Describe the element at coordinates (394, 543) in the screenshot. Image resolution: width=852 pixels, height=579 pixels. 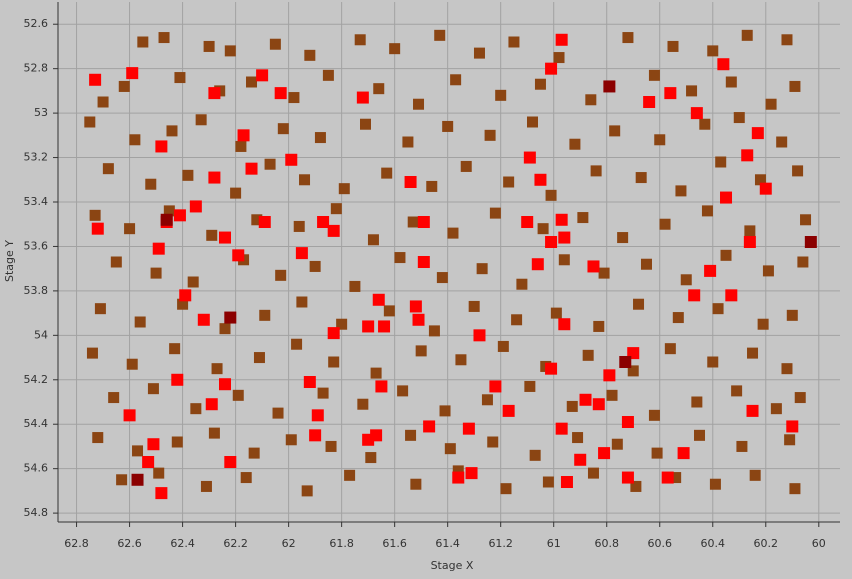
I see `x-tick-label: 61.6` at that location.